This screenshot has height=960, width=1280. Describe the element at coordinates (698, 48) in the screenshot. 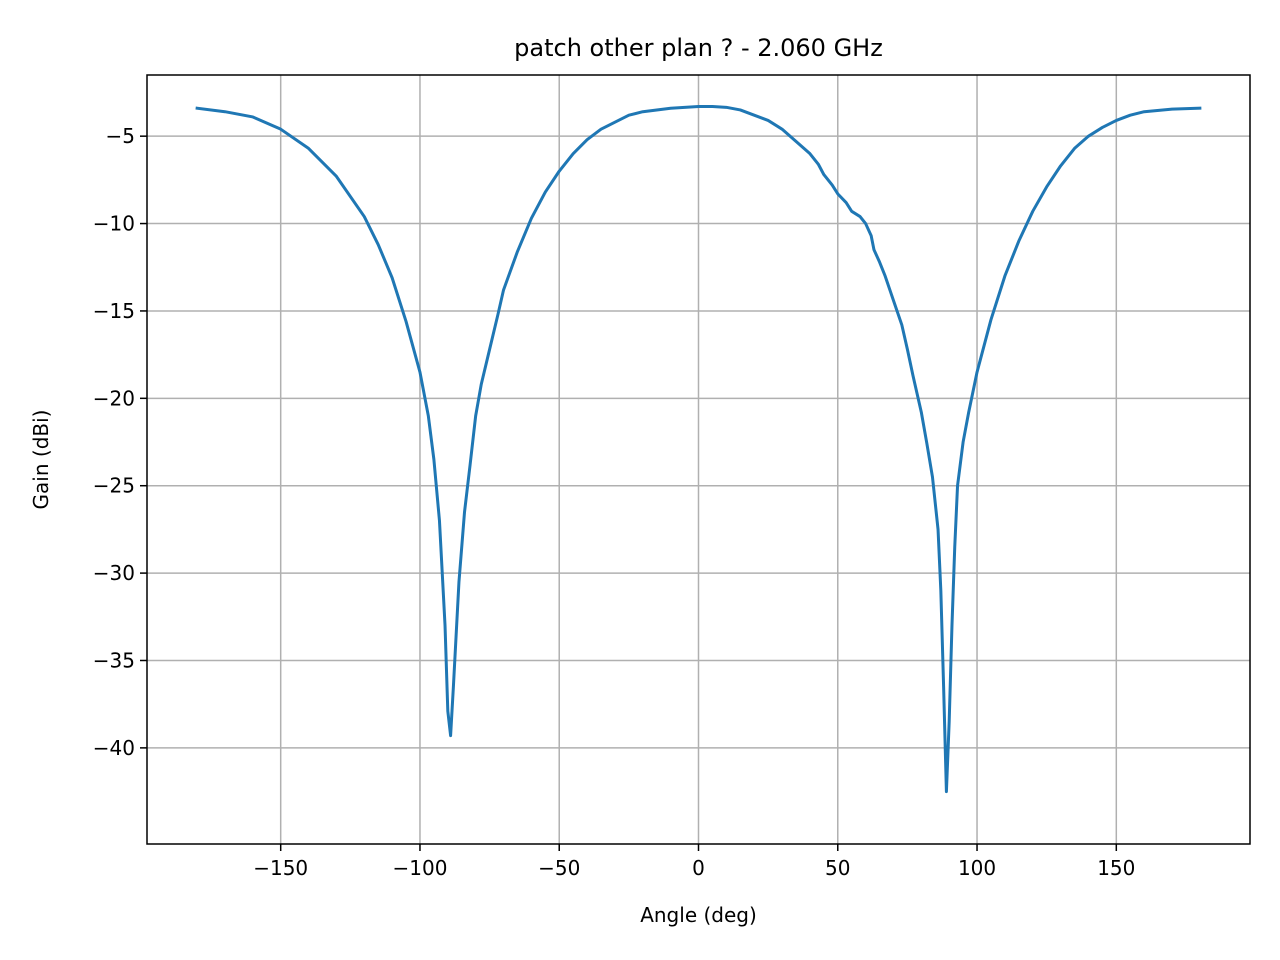

I see `chart-title: patch other plan ? - 2.060 GHz` at that location.